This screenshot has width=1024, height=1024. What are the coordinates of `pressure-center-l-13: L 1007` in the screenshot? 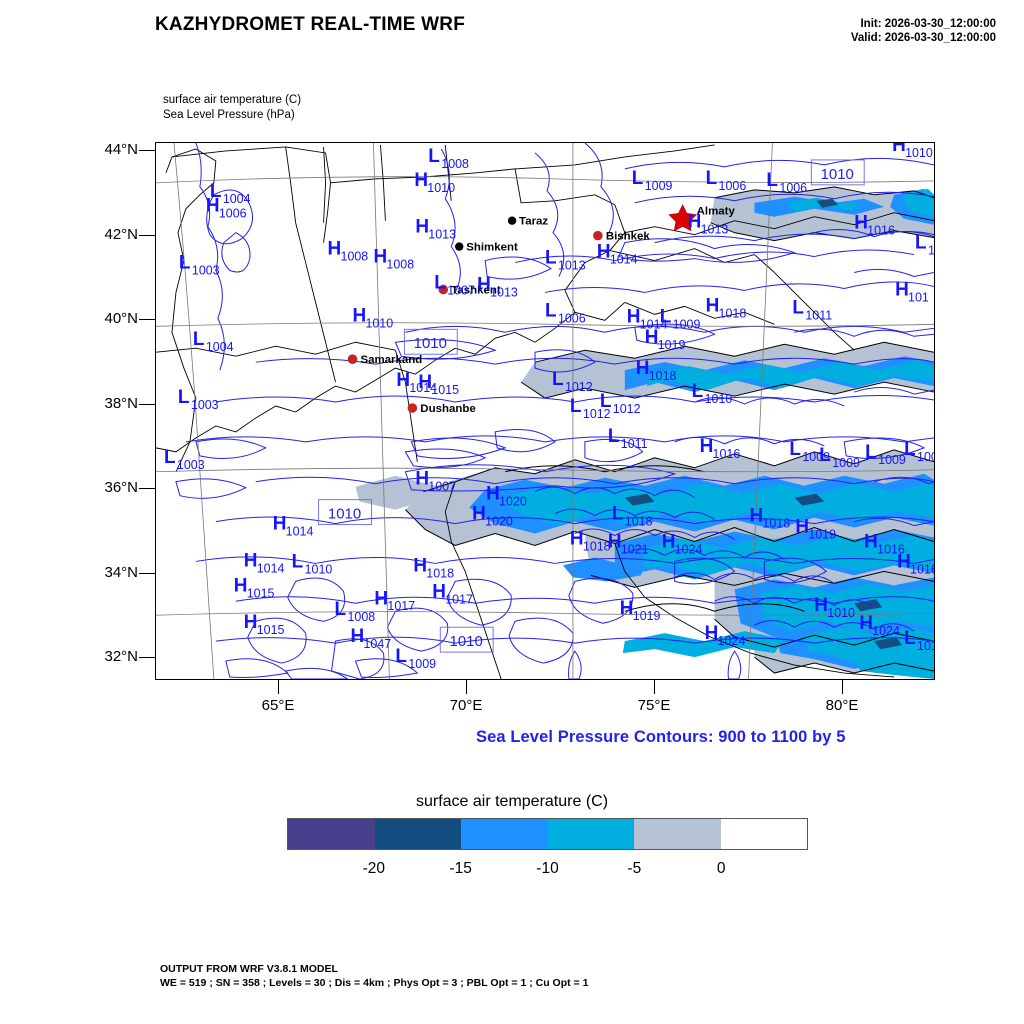 It's located at (454, 284).